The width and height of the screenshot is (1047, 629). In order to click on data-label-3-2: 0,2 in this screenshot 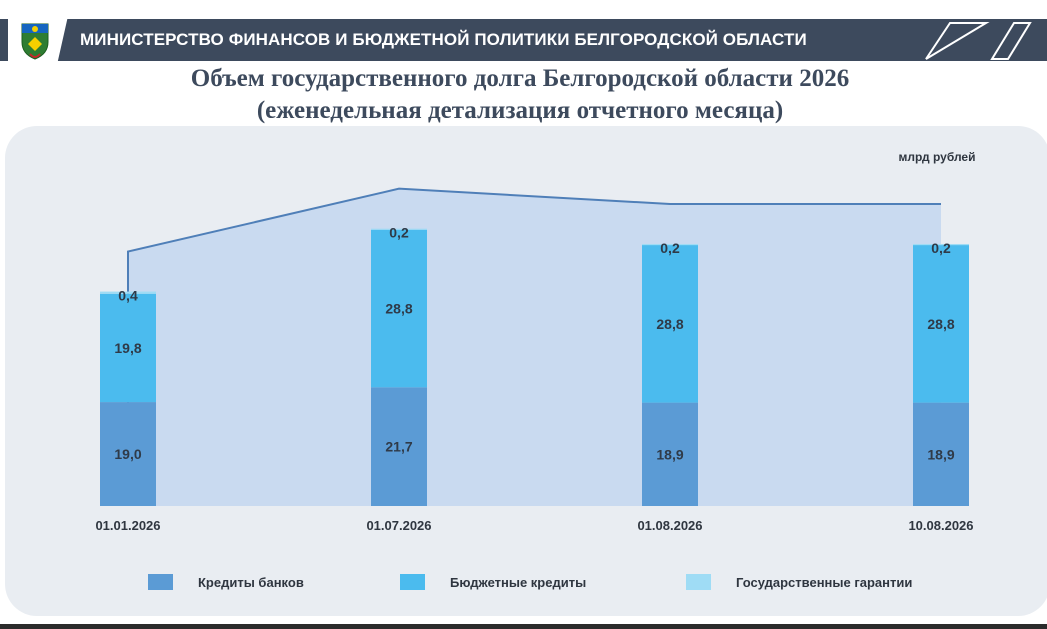, I will do `click(399, 233)`.